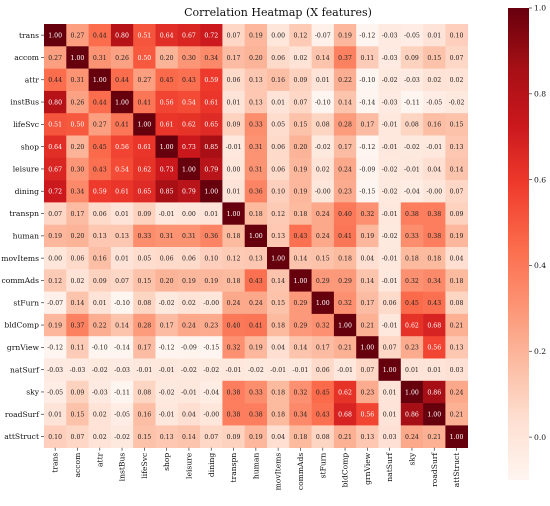 The image size is (550, 506). What do you see at coordinates (167, 80) in the screenshot?
I see `heatmap-cell-value: 0.45` at bounding box center [167, 80].